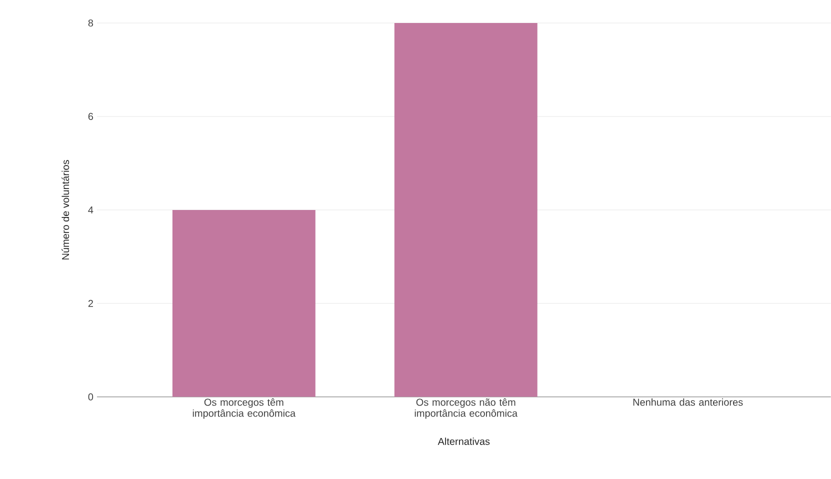 The image size is (831, 479). What do you see at coordinates (688, 402) in the screenshot?
I see `x-tick-label: Nenhuma das anteriores` at bounding box center [688, 402].